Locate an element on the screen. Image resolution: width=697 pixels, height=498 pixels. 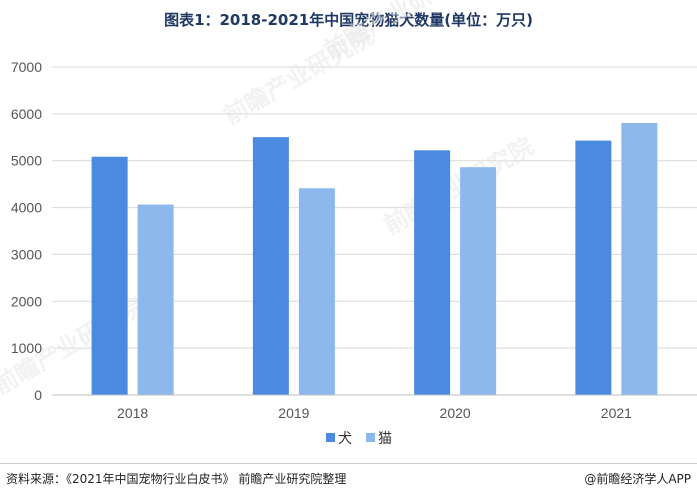
bar-cat-2020 is located at coordinates (478, 281).